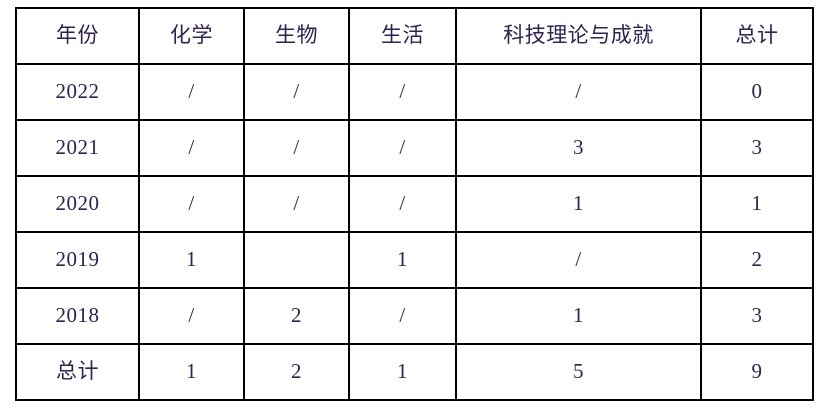  I want to click on footer-cell-biology: 2, so click(296, 372).